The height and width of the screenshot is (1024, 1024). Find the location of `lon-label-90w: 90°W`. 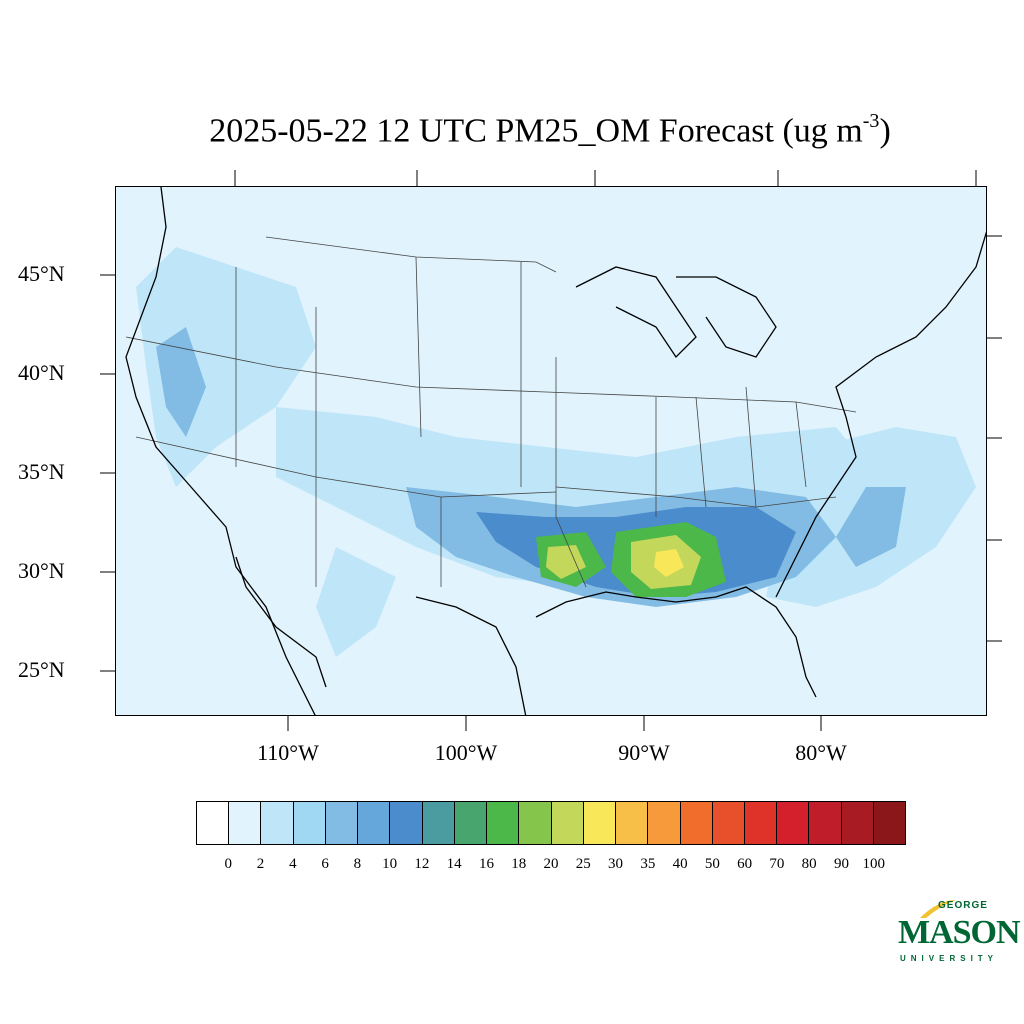

lon-label-90w: 90°W is located at coordinates (644, 752).